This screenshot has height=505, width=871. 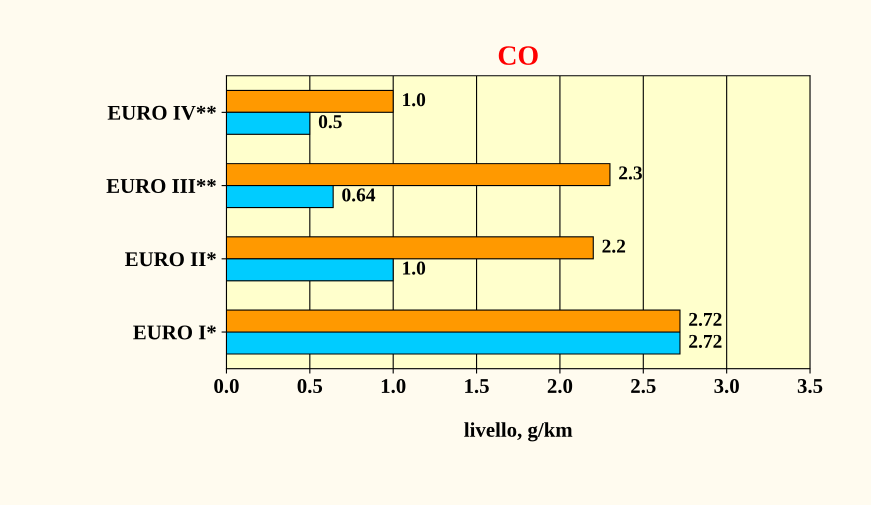 I want to click on chart-title: CO, so click(x=518, y=55).